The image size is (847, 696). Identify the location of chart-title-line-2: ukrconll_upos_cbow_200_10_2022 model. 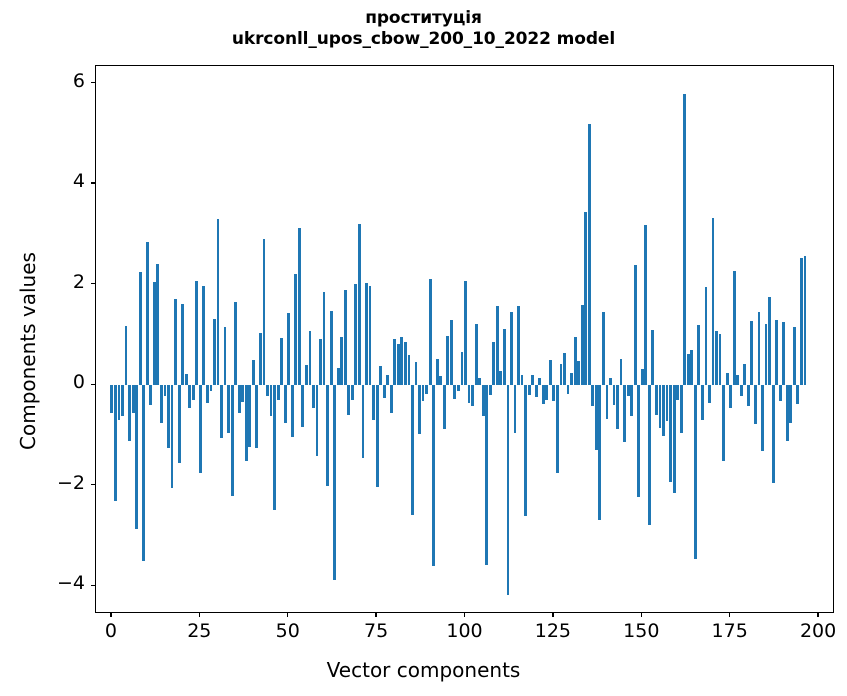
(423, 38).